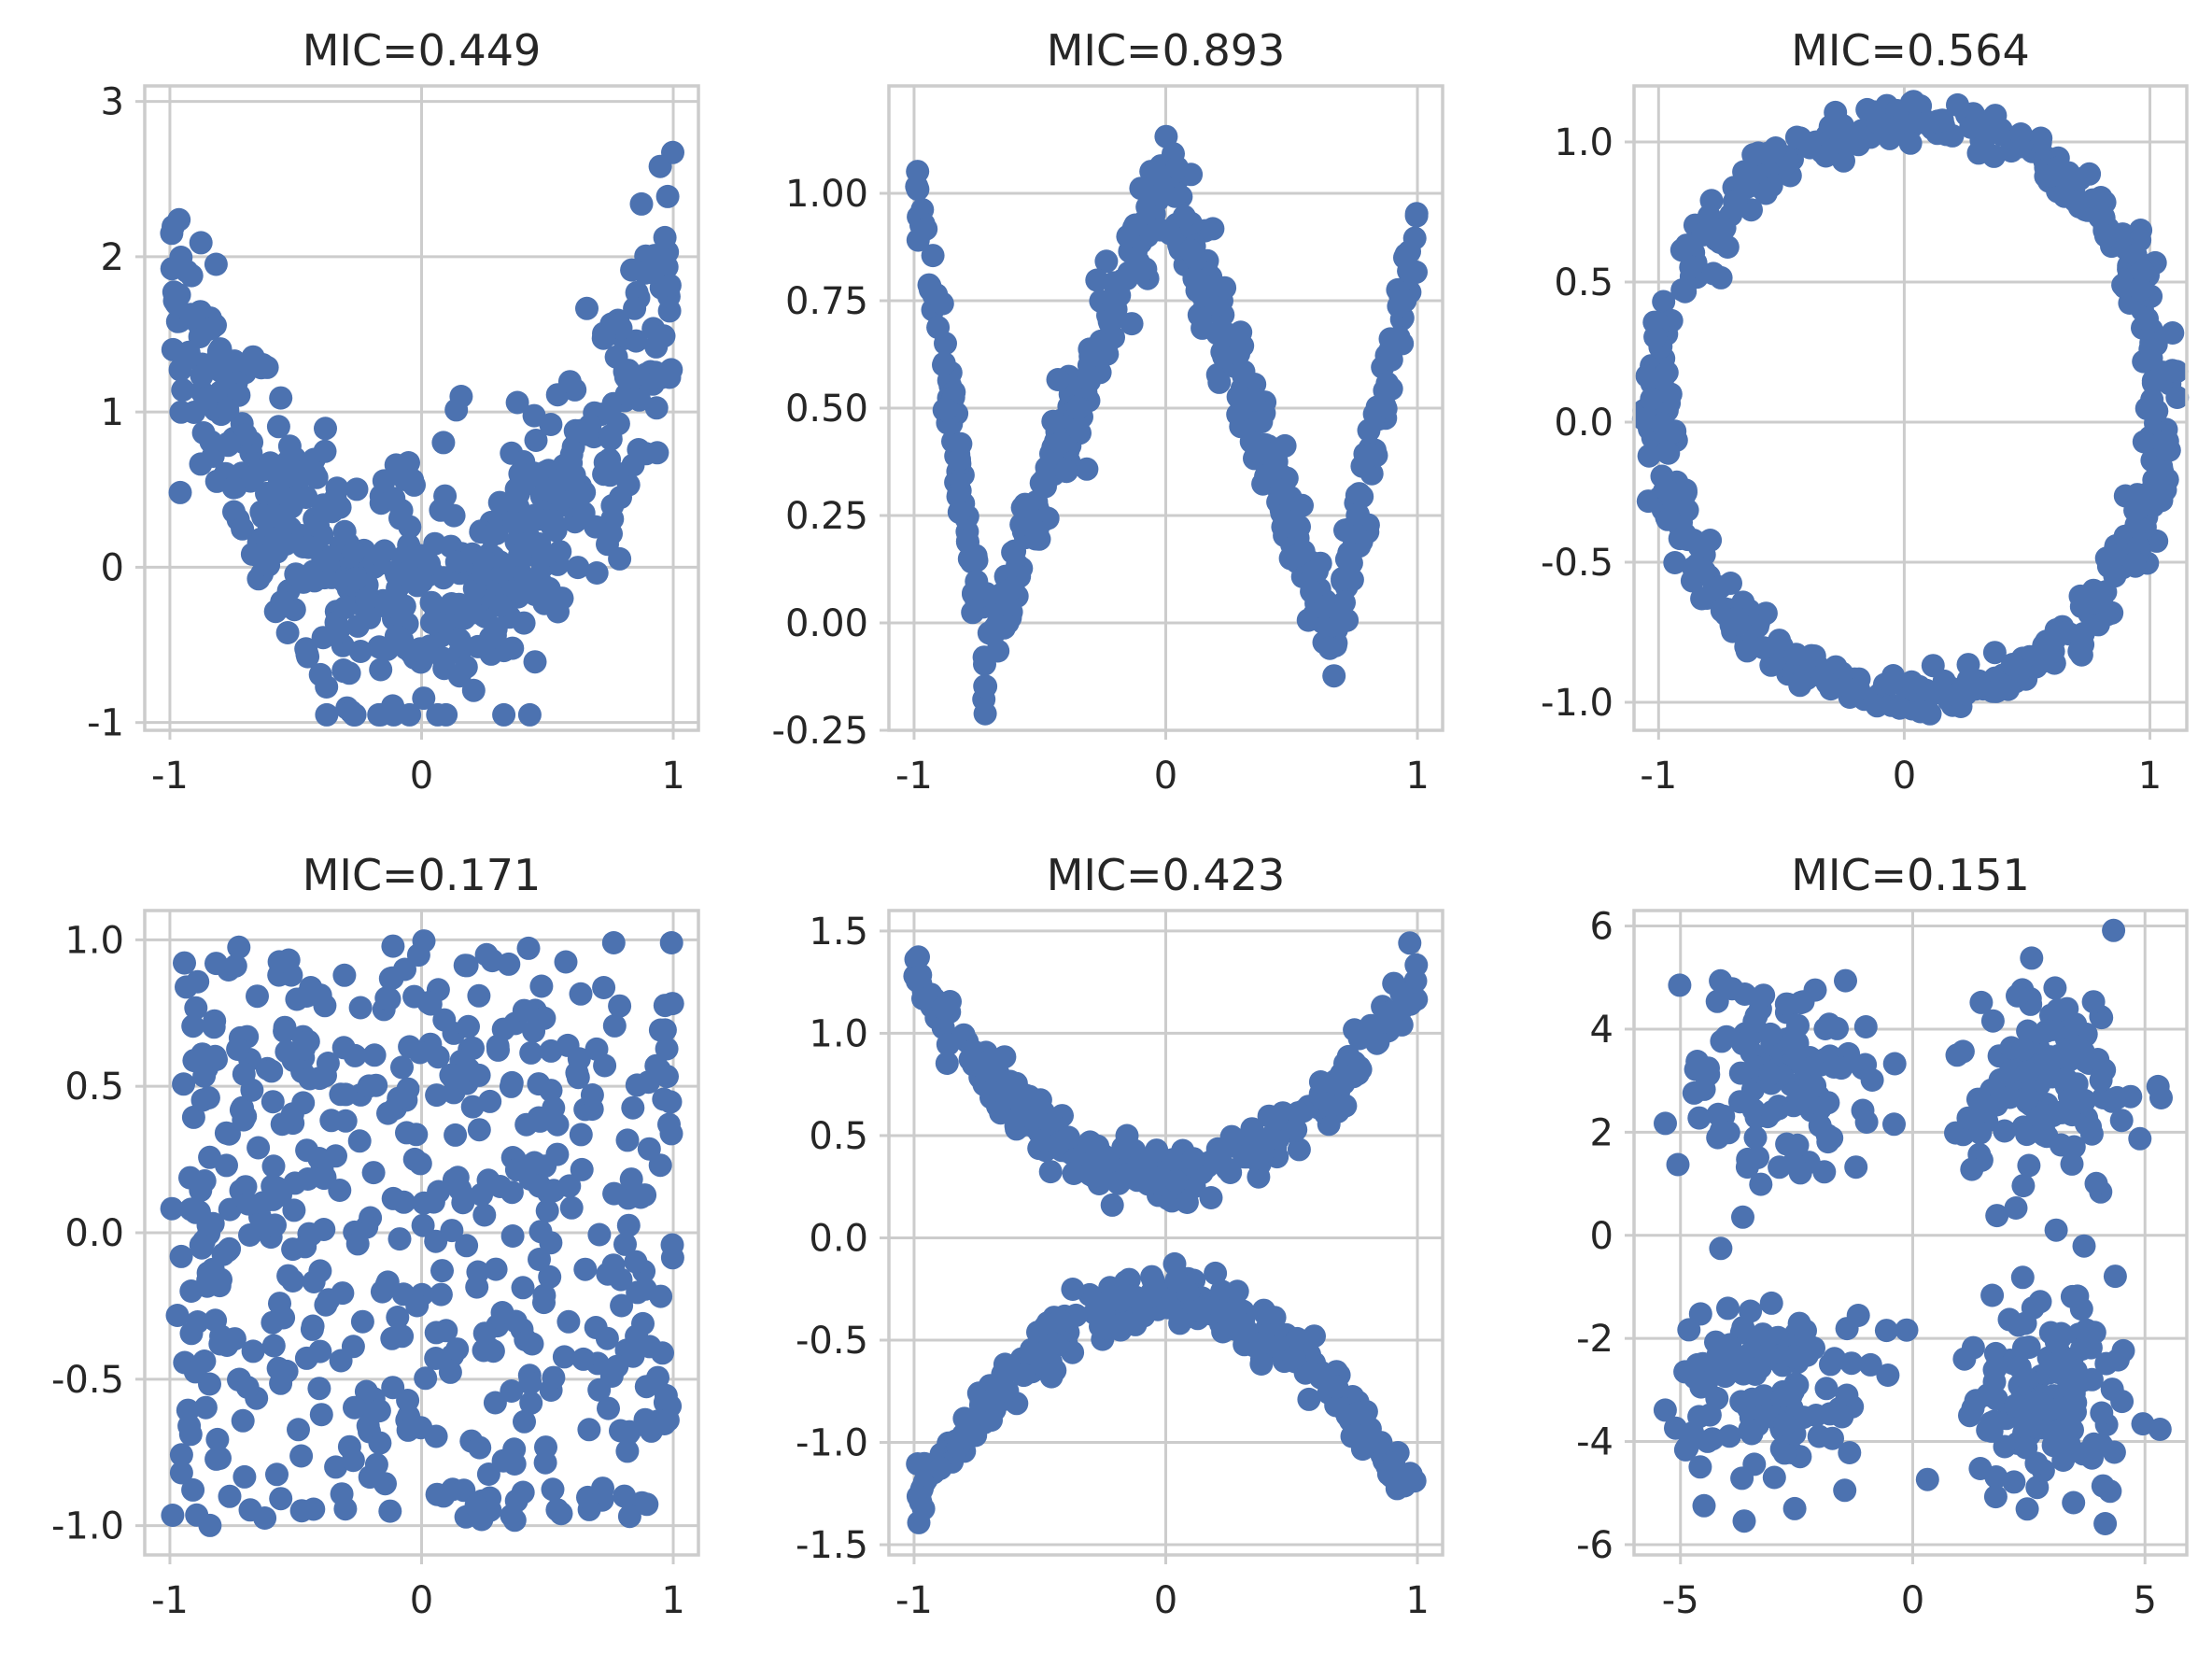 This screenshot has height=1653, width=2212. I want to click on y-tick-label: 0.0, so click(838, 1238).